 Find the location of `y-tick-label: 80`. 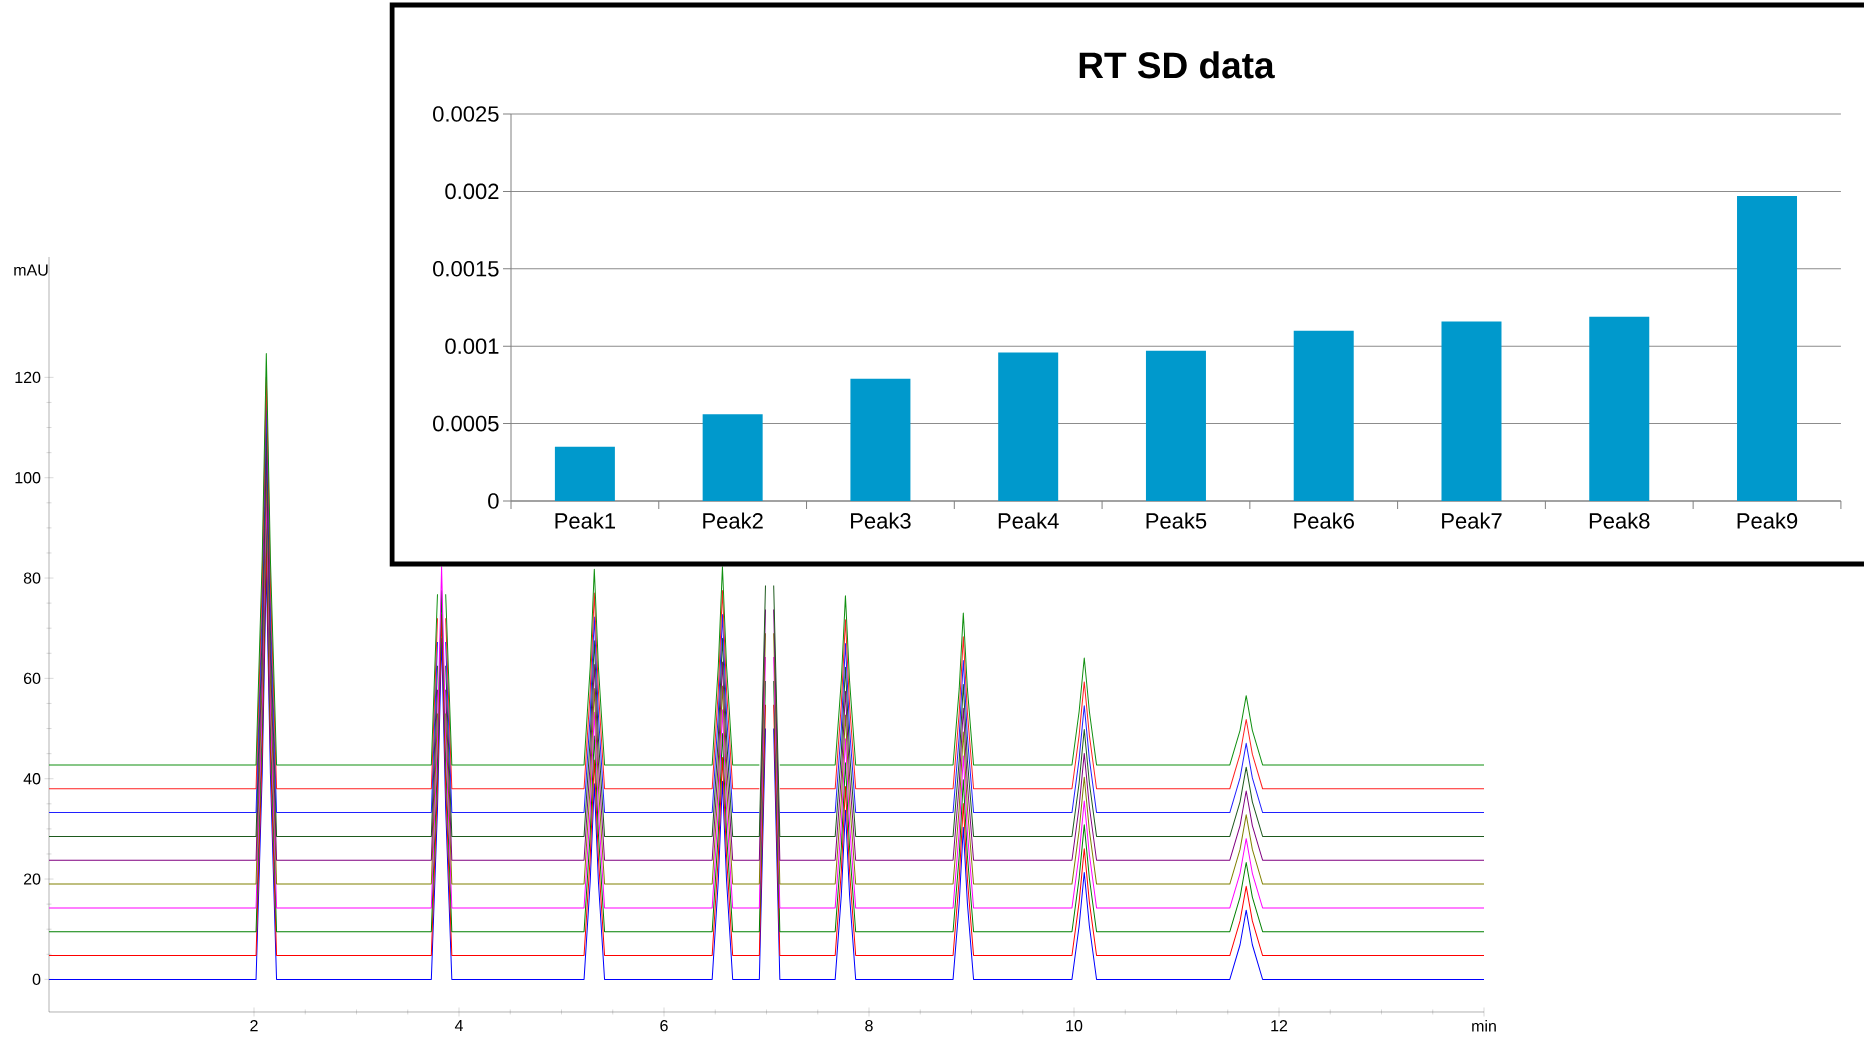

y-tick-label: 80 is located at coordinates (32, 578).